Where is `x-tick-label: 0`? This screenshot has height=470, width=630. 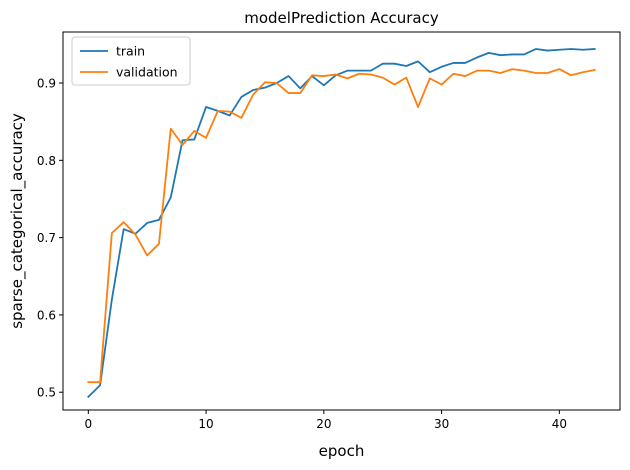
x-tick-label: 0 is located at coordinates (88, 424).